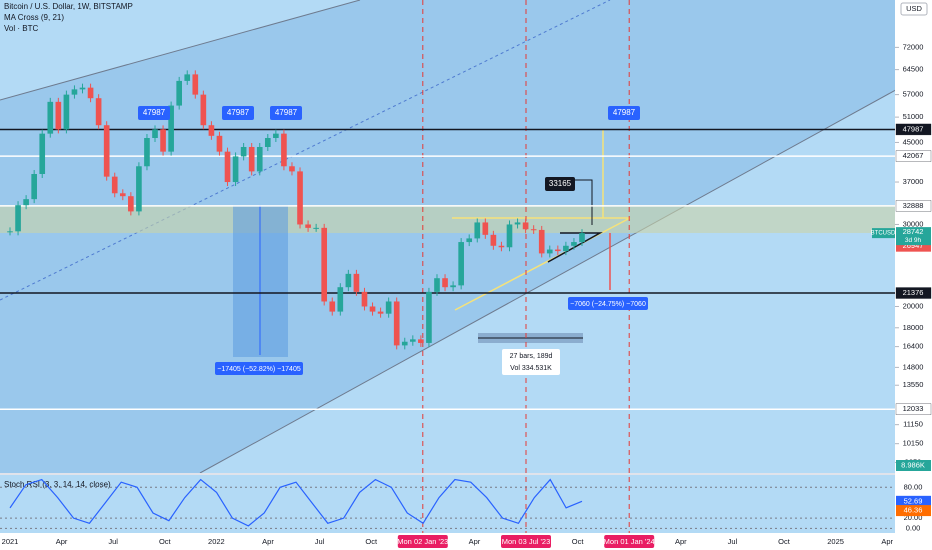 This screenshot has height=550, width=932. I want to click on y-tick-label: 51000, so click(913, 116).